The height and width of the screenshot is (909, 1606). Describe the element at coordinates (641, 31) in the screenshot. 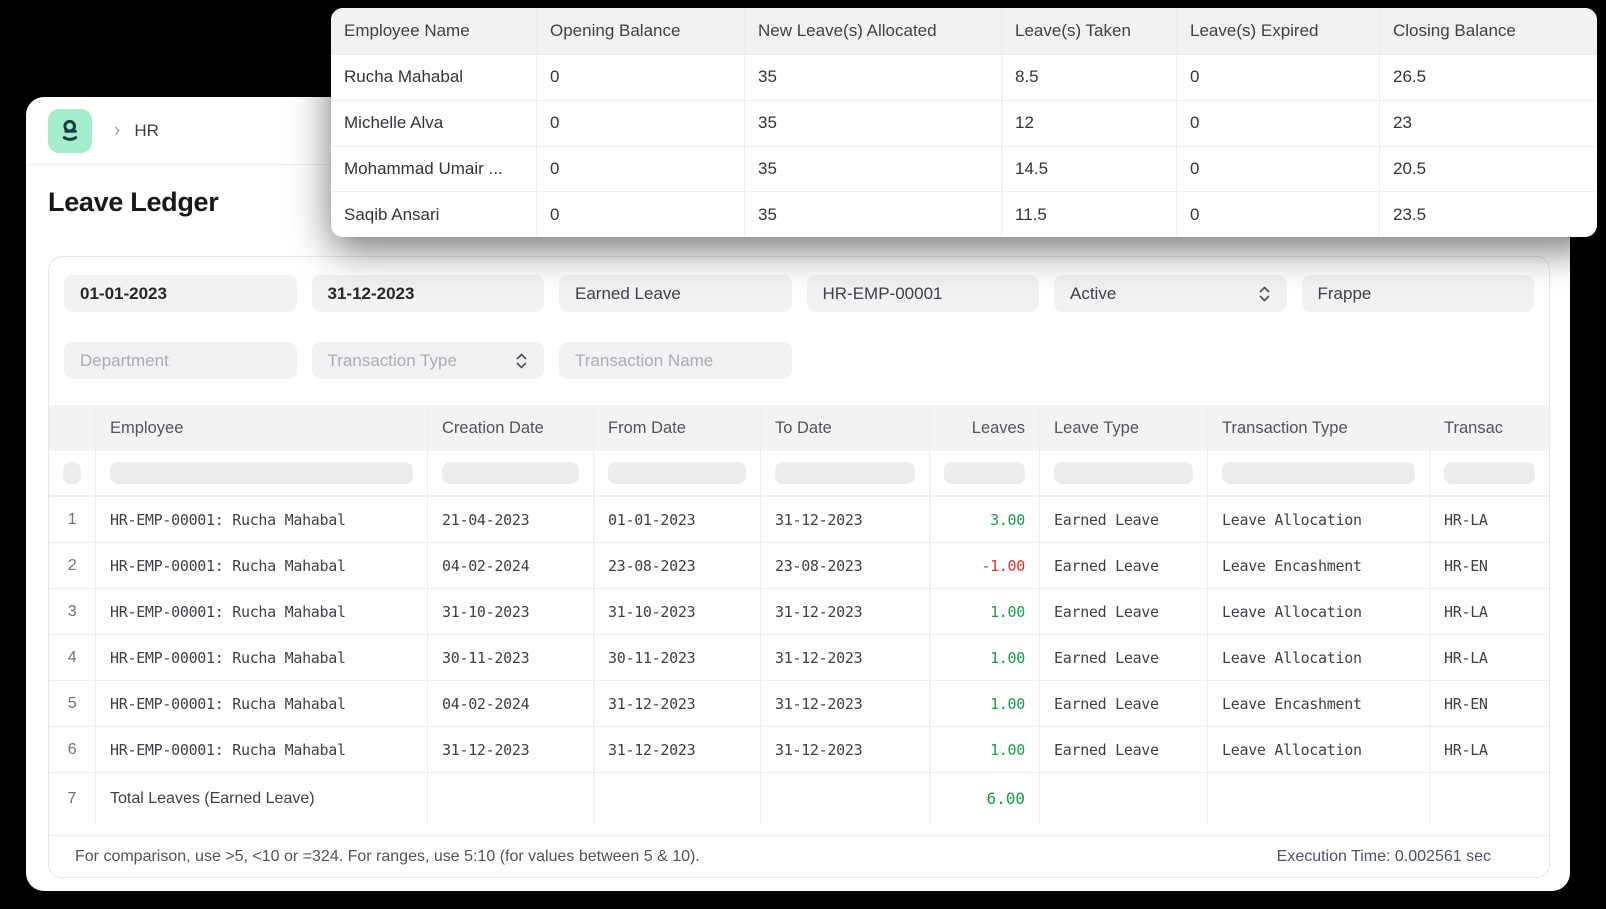

I see `summary-column-header: Opening Balance` at that location.